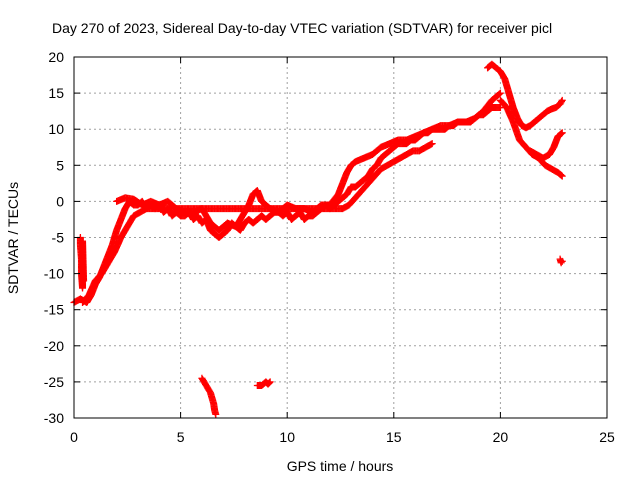  I want to click on x-tick-label: 20, so click(501, 437).